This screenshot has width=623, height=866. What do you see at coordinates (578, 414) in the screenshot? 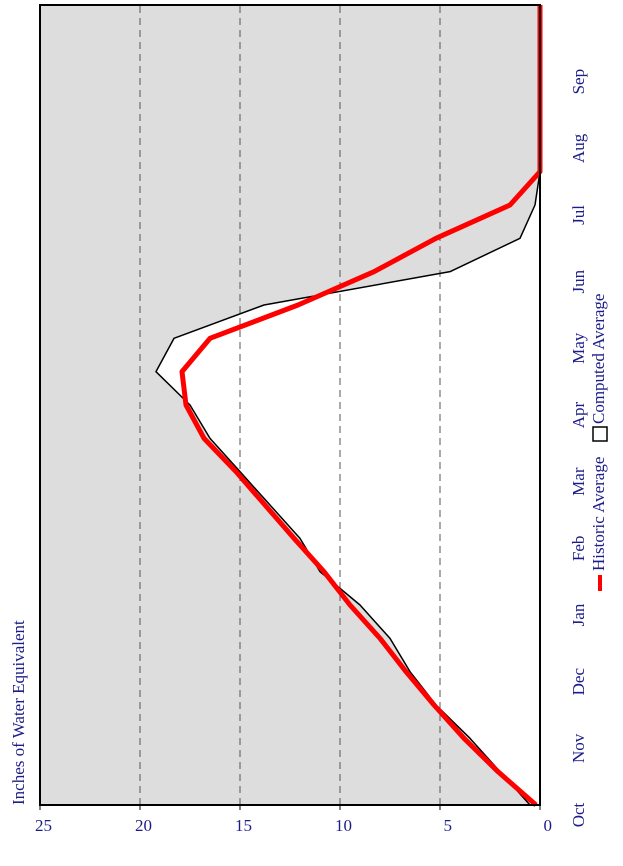
I see `x-tick-label: Apr` at bounding box center [578, 414].